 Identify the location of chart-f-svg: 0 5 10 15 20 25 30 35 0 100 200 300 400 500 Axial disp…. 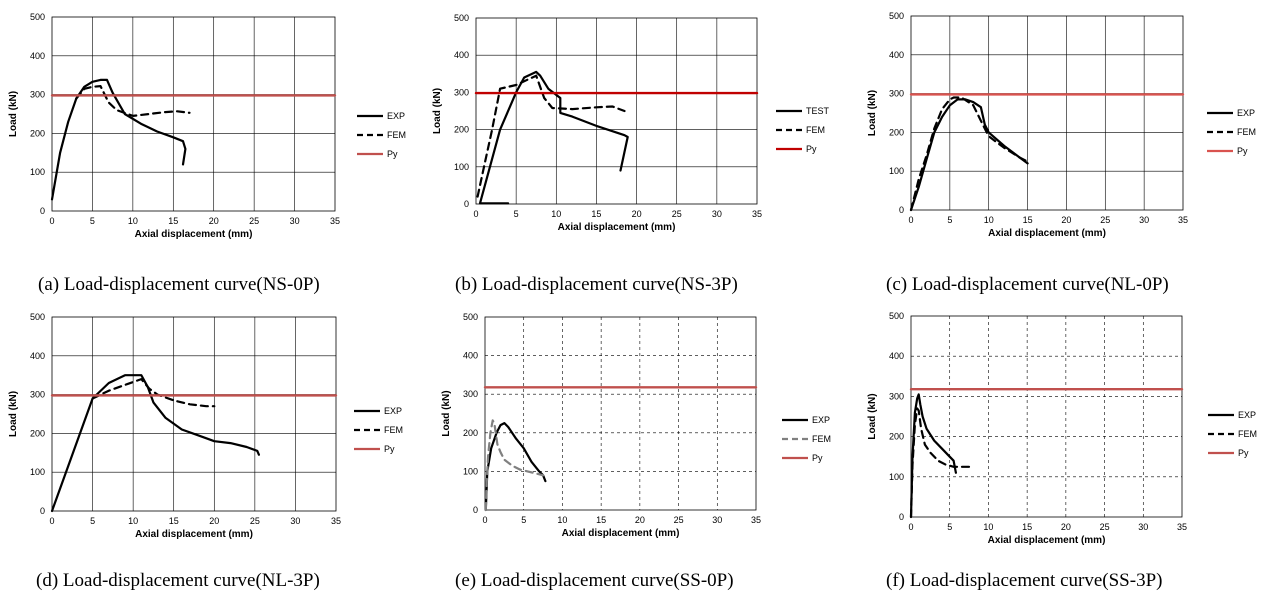
(1062, 428).